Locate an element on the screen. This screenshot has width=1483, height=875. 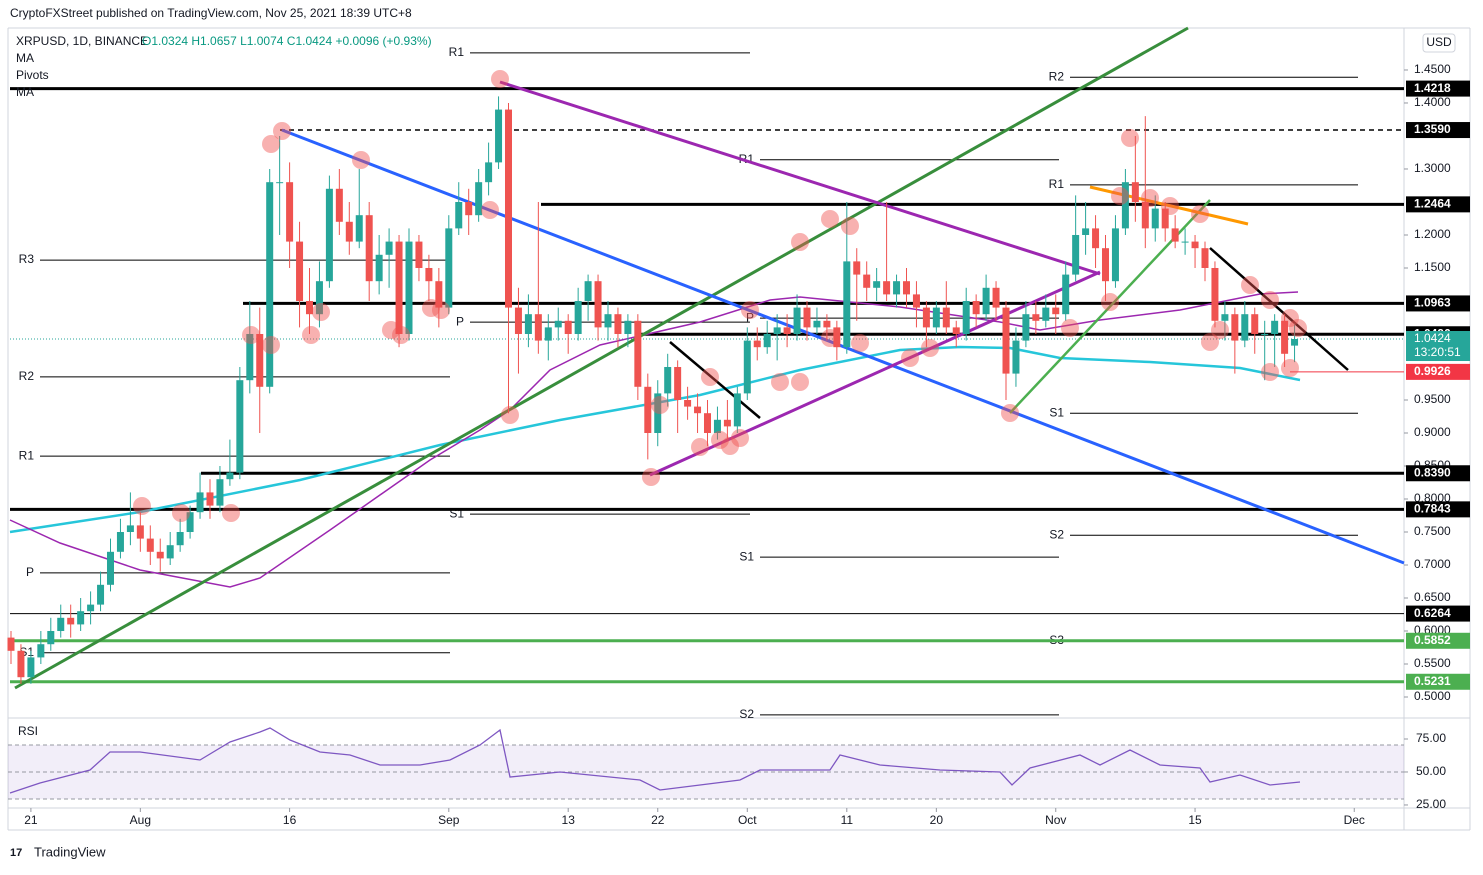
rsi-tick-label: 75.00 is located at coordinates (1431, 738).